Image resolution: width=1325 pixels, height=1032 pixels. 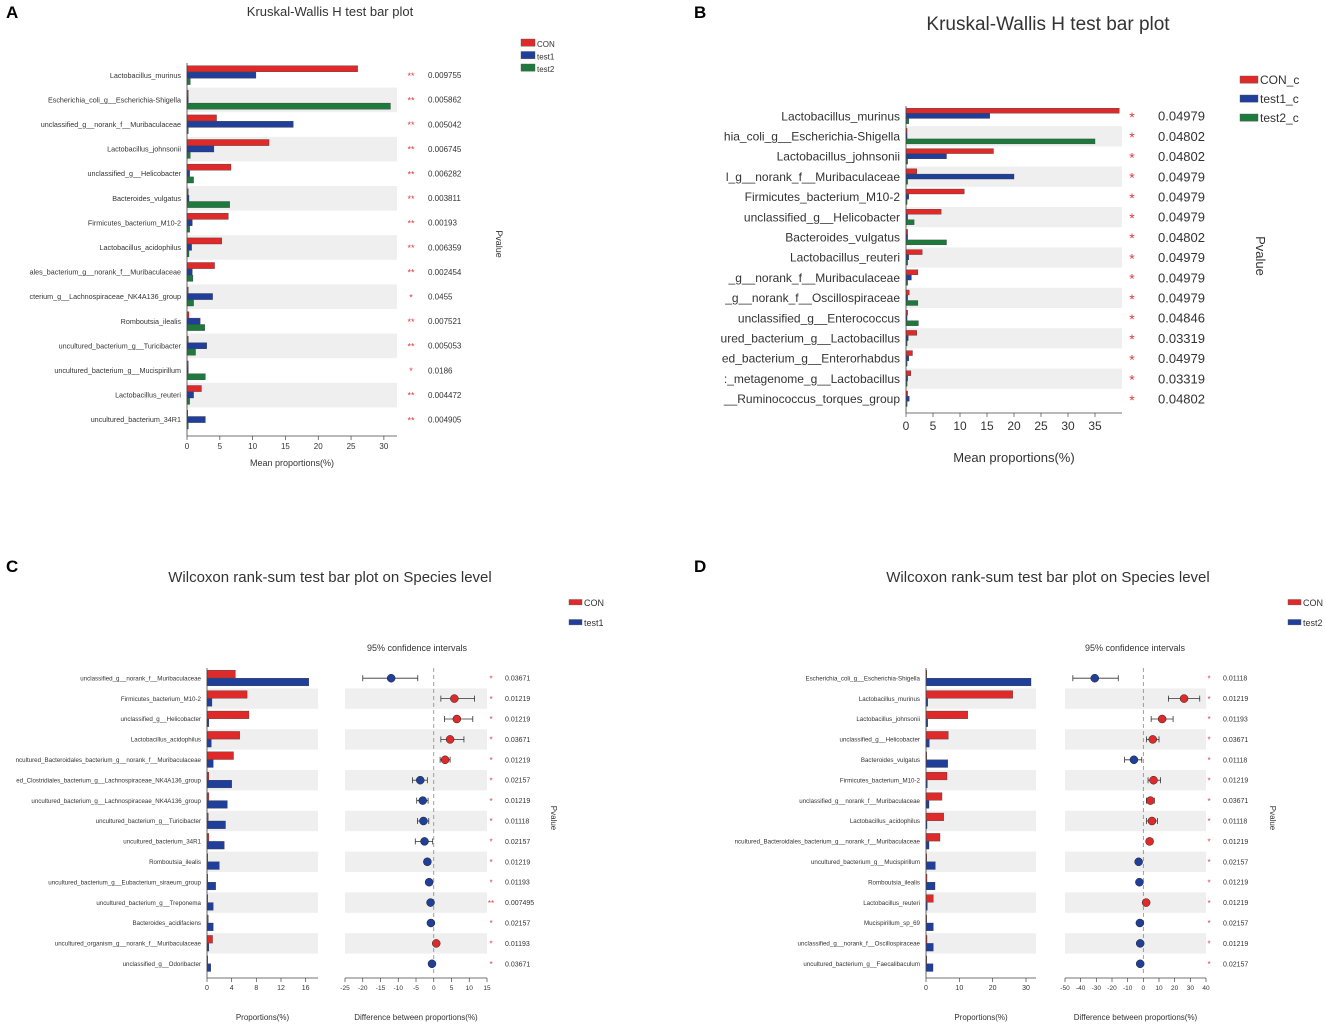 I want to click on ci-x-tick-label: -15, so click(x=381, y=988).